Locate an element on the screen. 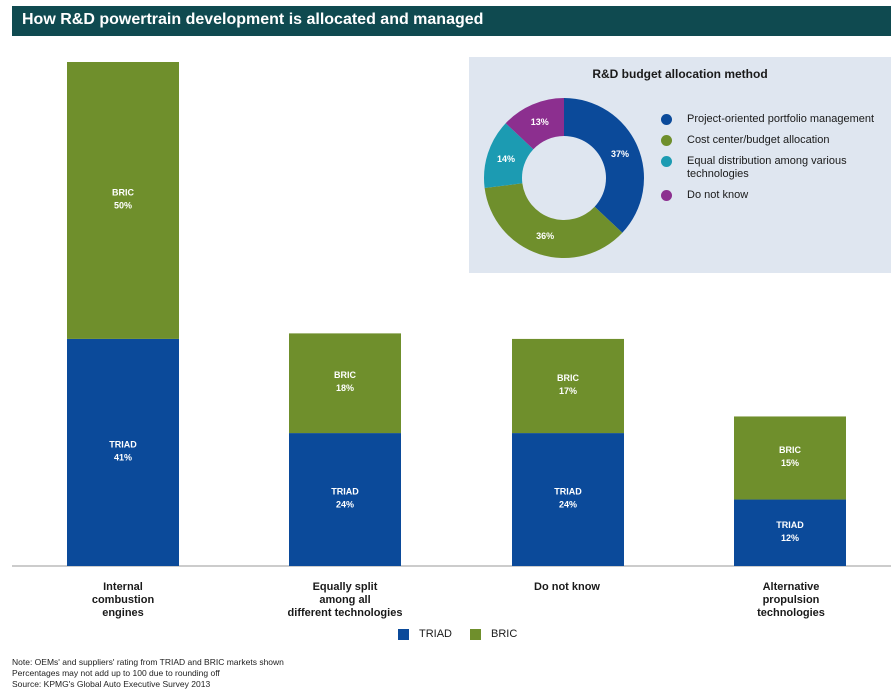 Image resolution: width=891 pixels, height=700 pixels. category-label-do-not-know: Do not know is located at coordinates (567, 587).